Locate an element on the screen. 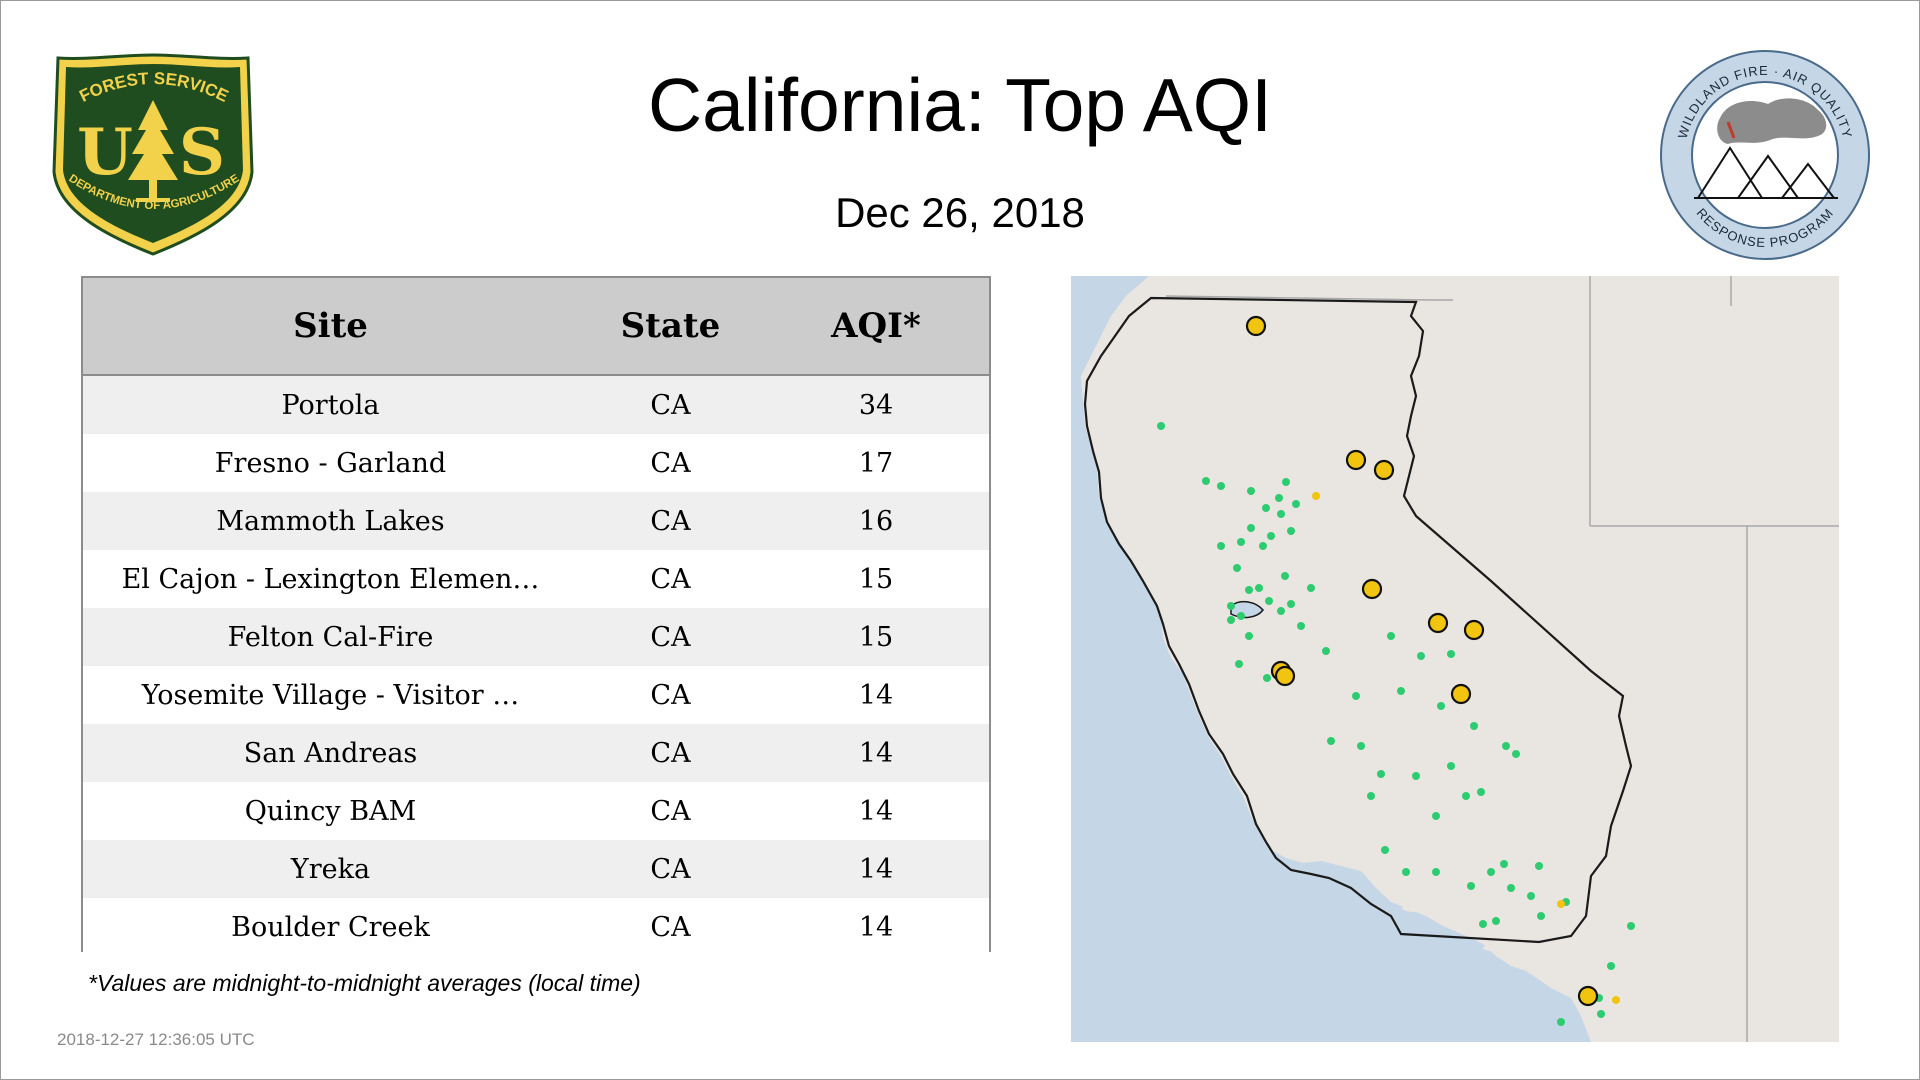 This screenshot has width=1920, height=1080. aqi-cell: 17 is located at coordinates (876, 463).